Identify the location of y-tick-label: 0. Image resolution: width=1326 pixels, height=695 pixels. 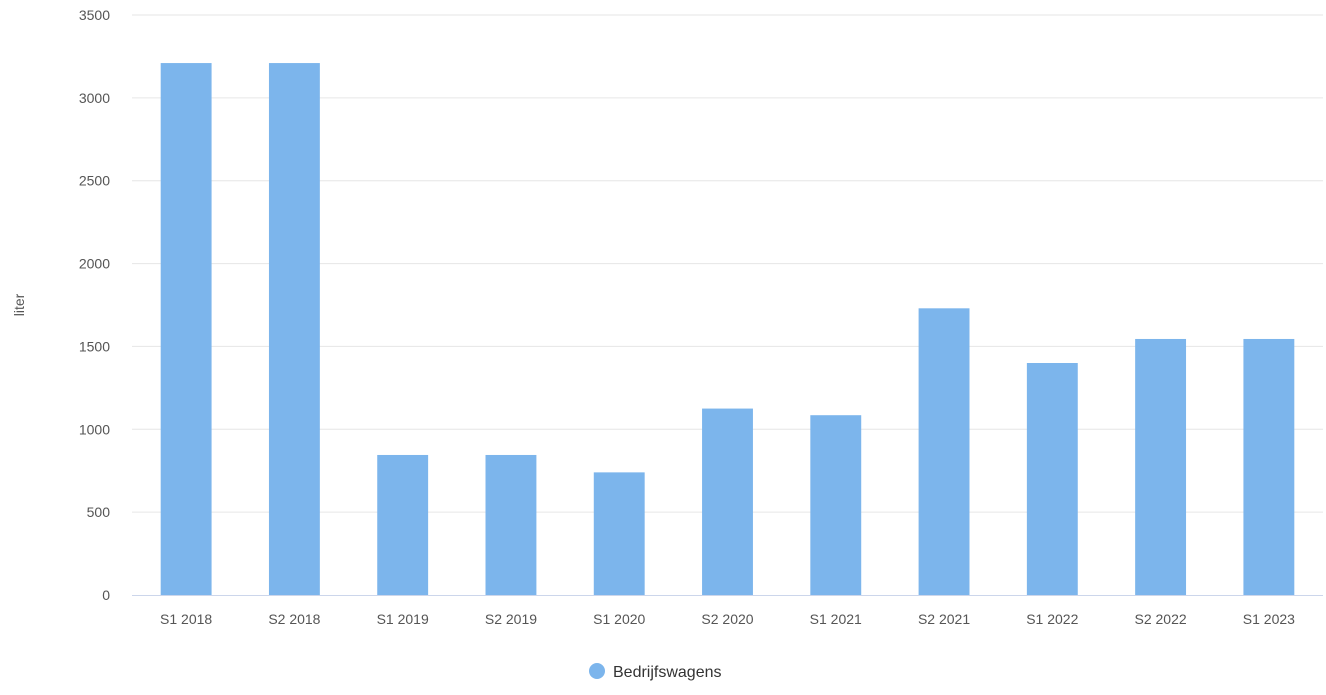
(106, 595).